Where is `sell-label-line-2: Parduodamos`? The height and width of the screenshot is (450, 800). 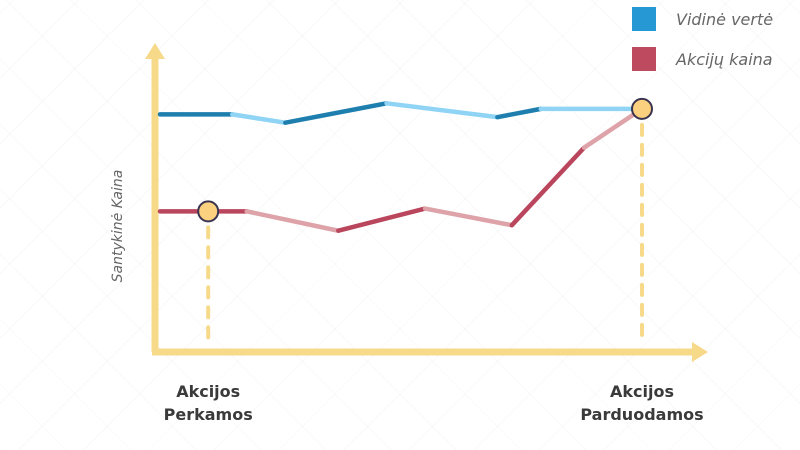
sell-label-line-2: Parduodamos is located at coordinates (642, 414).